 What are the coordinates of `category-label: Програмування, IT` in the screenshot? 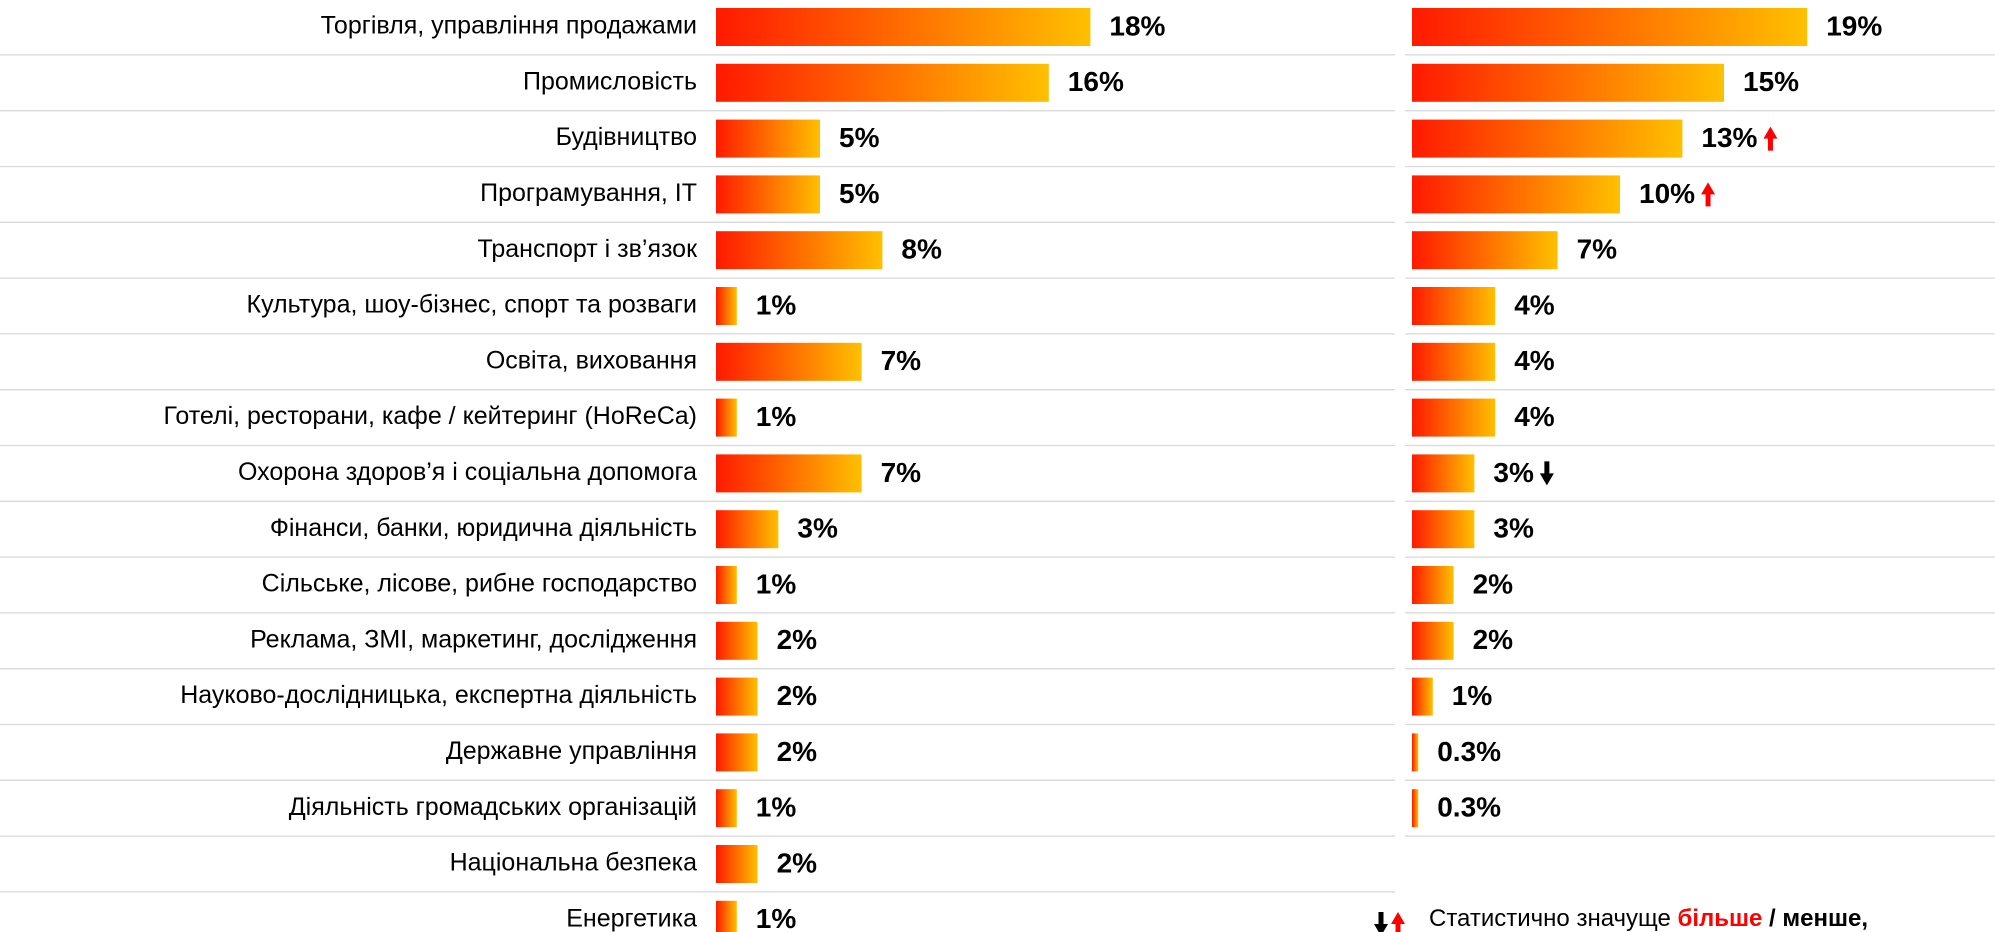 It's located at (588, 193).